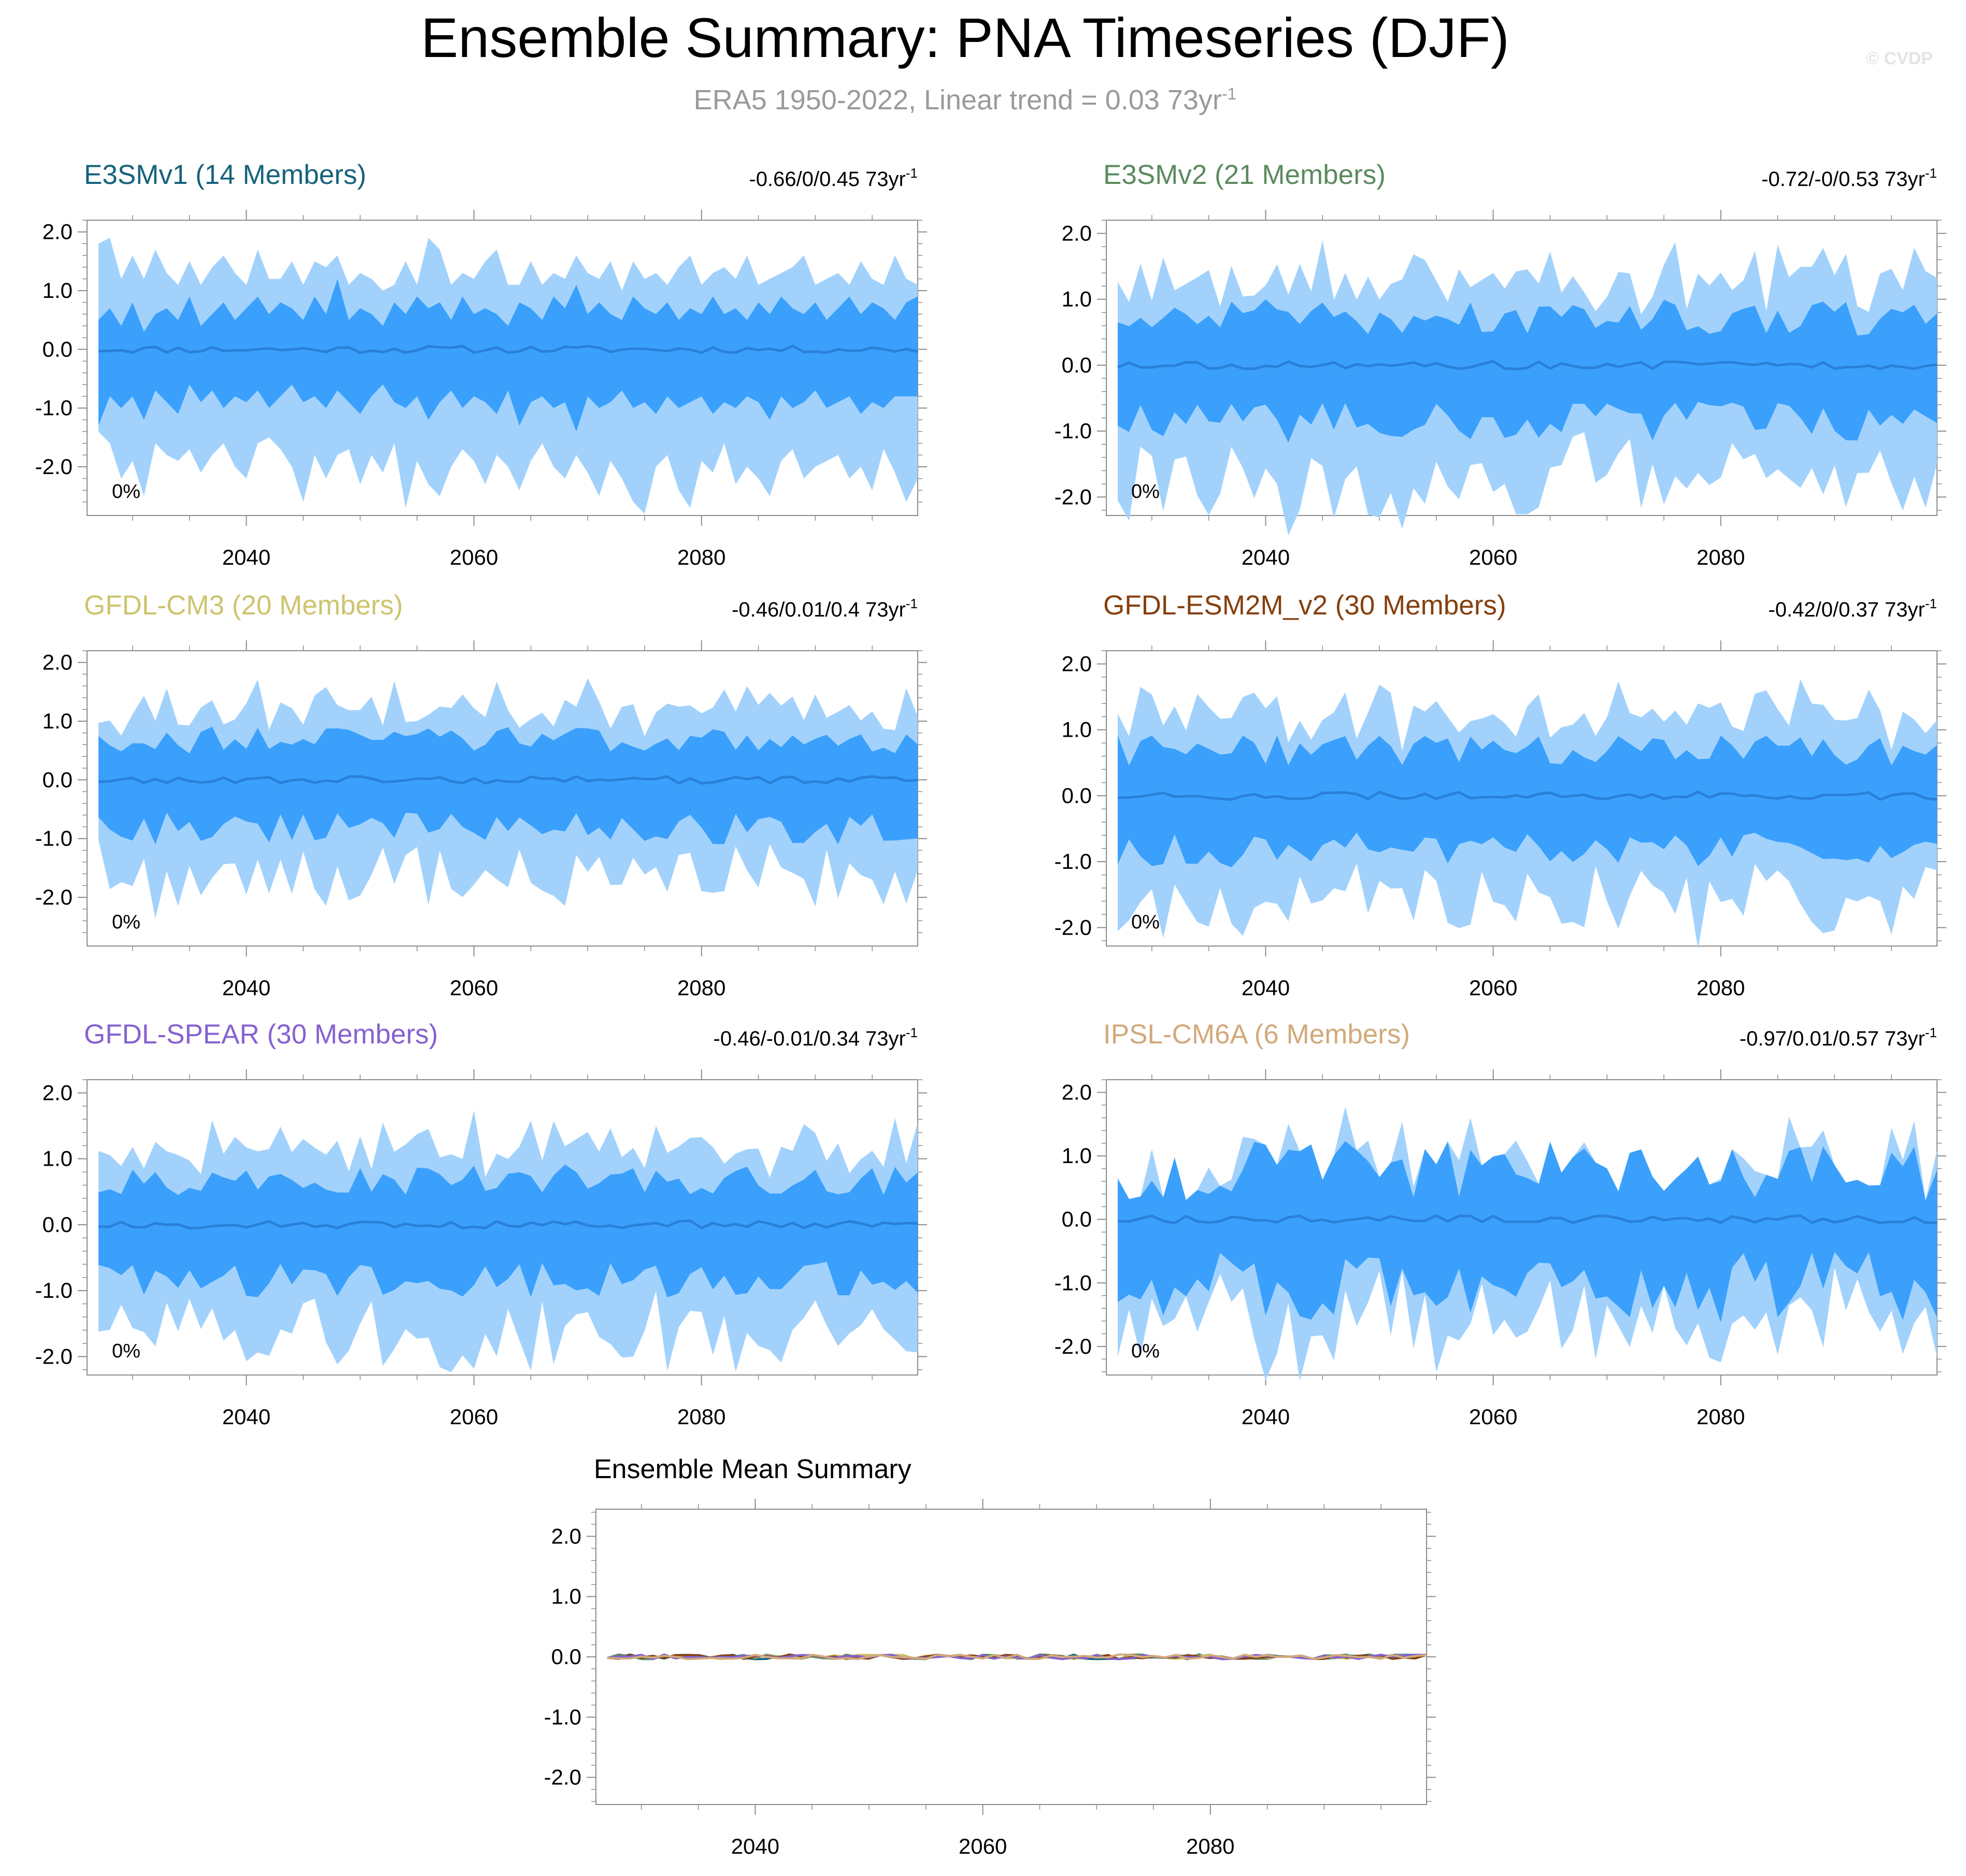 Image resolution: width=1966 pixels, height=1876 pixels. I want to click on panel-3-xtick-label: 2060, so click(474, 988).